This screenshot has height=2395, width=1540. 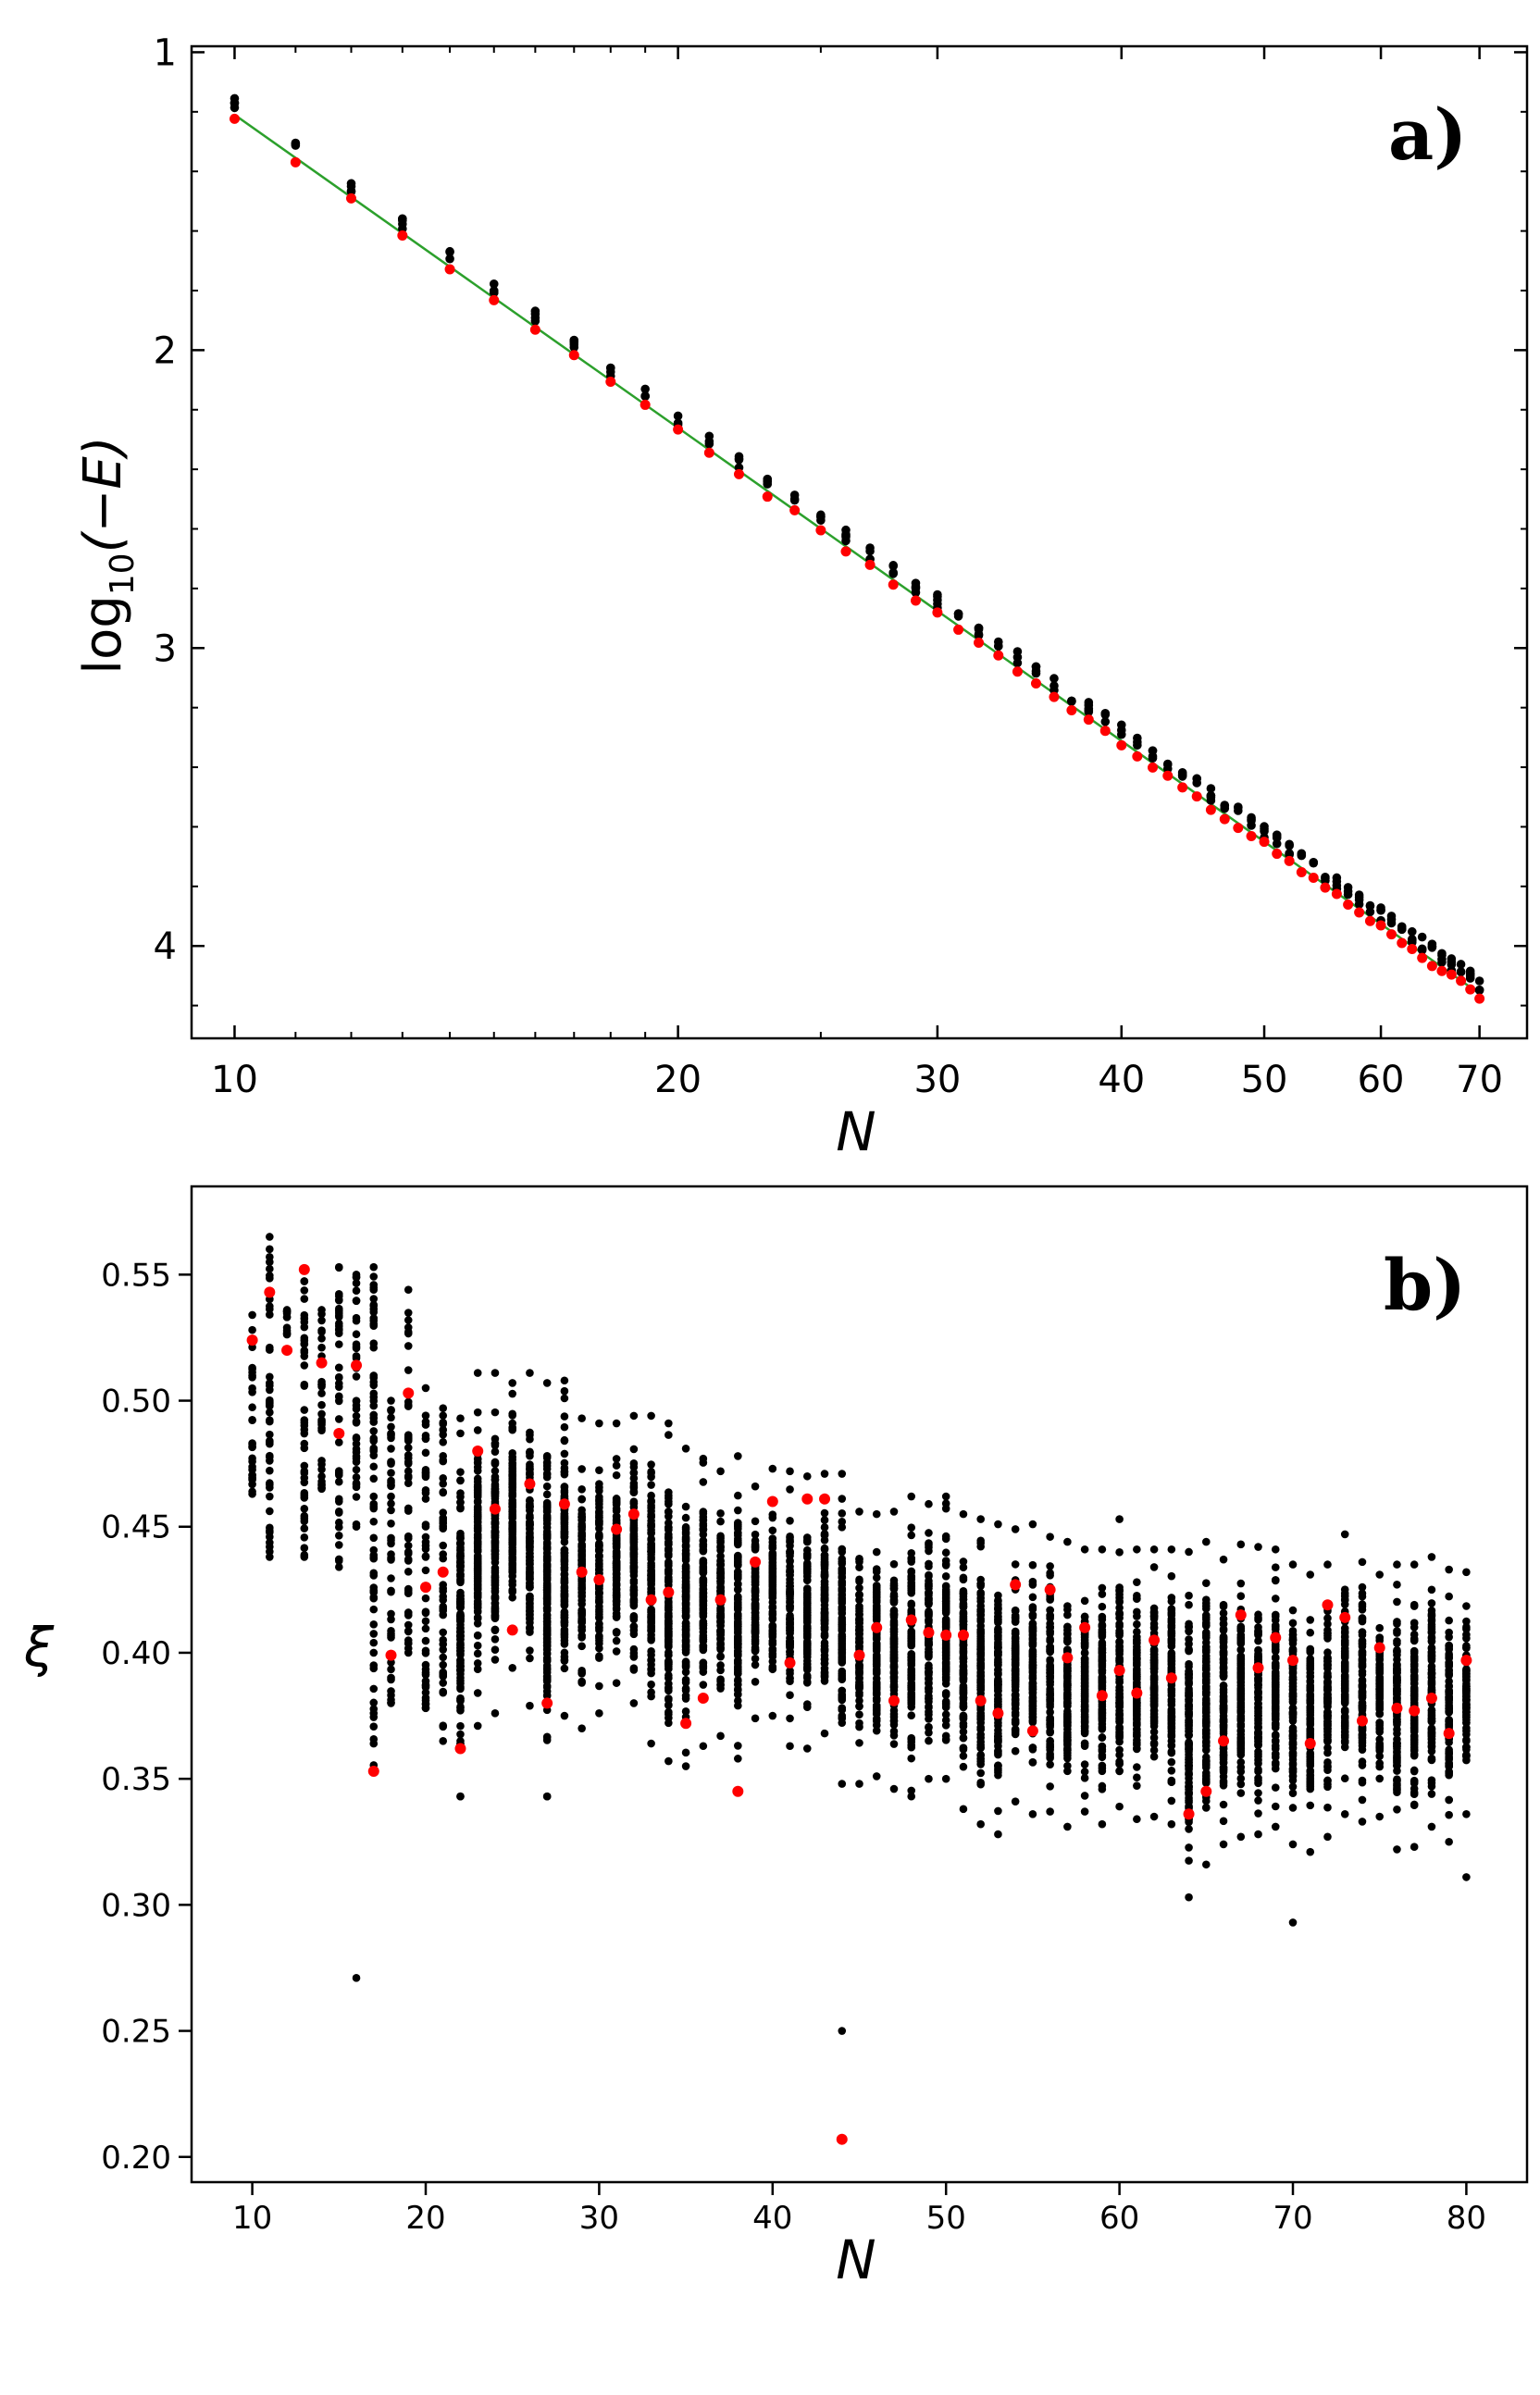 I want to click on a-xtick-label: 20, so click(x=678, y=1080).